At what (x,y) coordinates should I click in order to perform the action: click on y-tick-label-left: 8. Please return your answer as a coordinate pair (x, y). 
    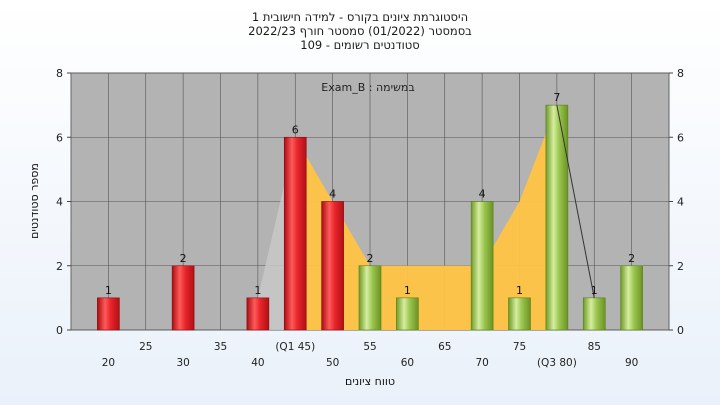
    Looking at the image, I should click on (59, 73).